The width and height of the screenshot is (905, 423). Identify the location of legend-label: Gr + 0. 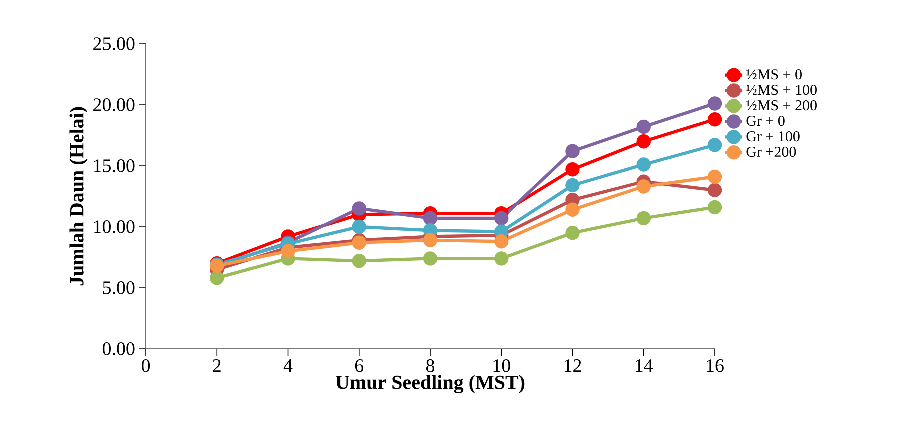
(765, 121).